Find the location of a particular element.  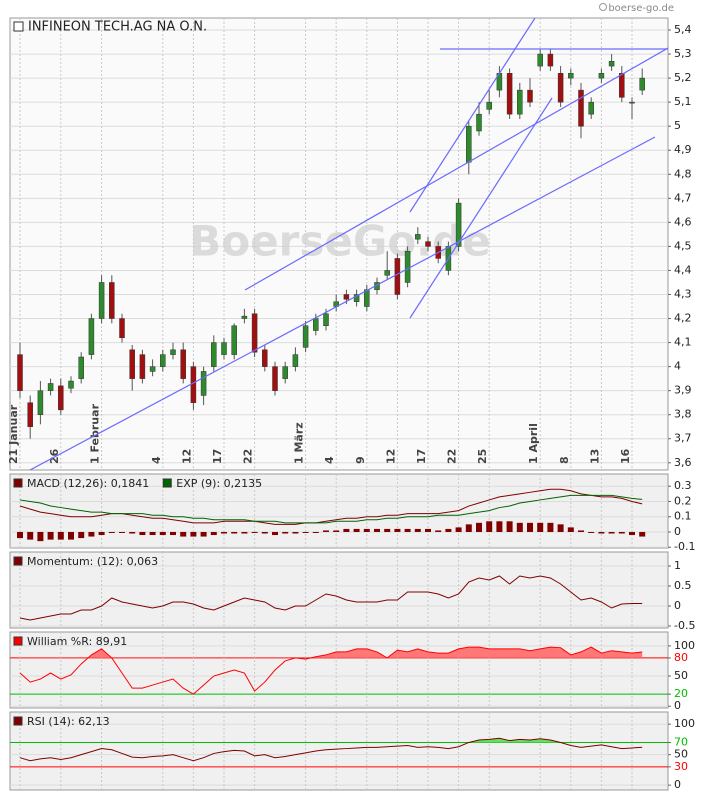

panel is located at coordinates (339, 590).